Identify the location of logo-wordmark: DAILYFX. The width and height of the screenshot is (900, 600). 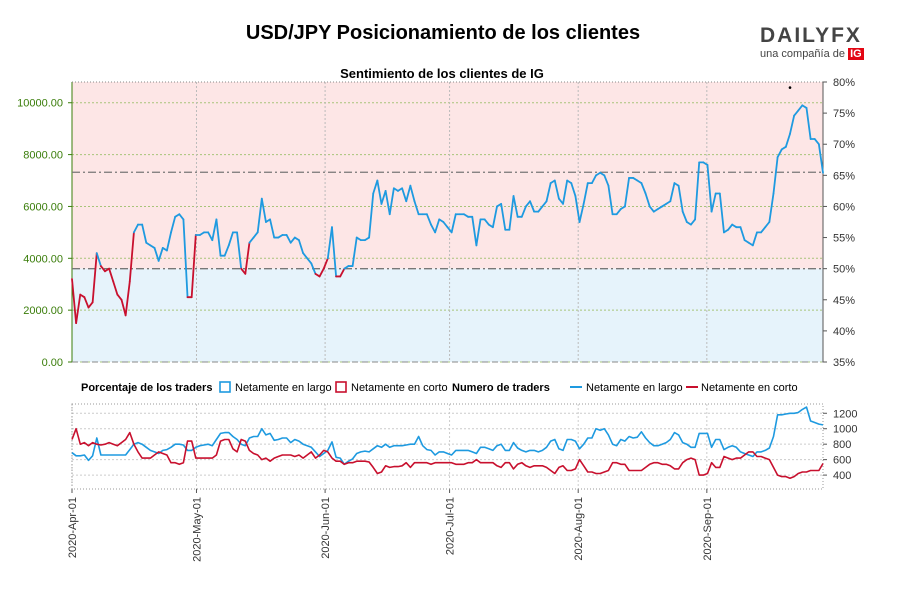
(811, 35).